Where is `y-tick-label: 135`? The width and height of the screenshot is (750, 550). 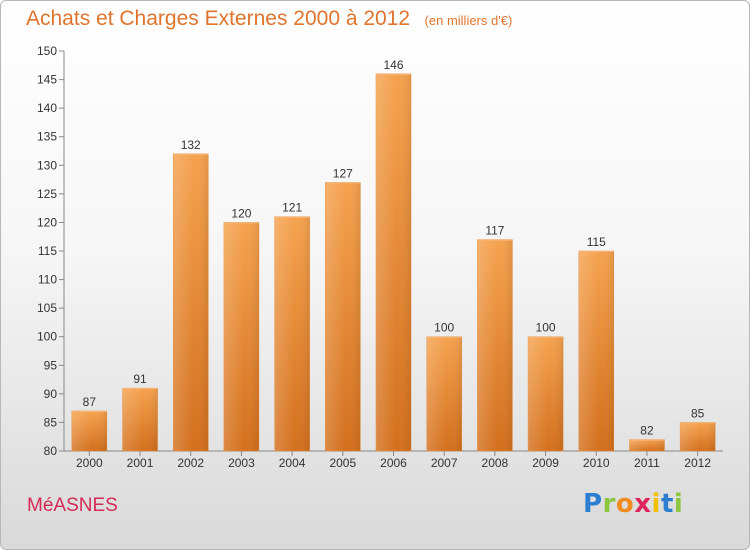 y-tick-label: 135 is located at coordinates (47, 137).